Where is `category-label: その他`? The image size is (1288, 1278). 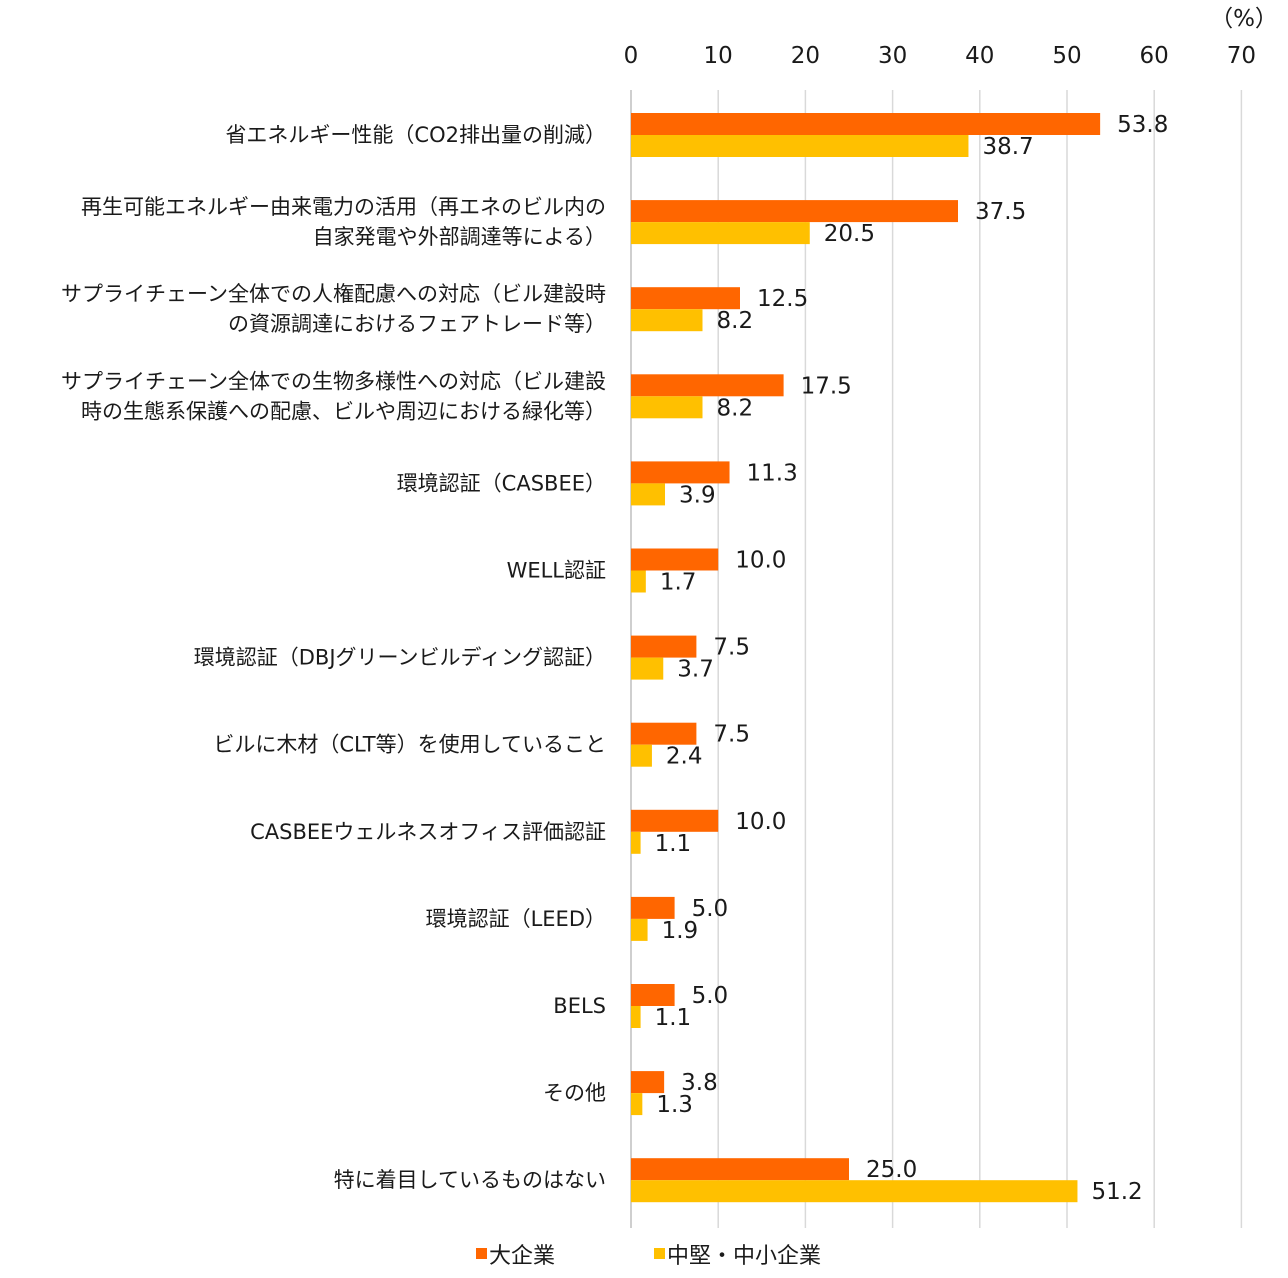
category-label: その他 is located at coordinates (574, 1093).